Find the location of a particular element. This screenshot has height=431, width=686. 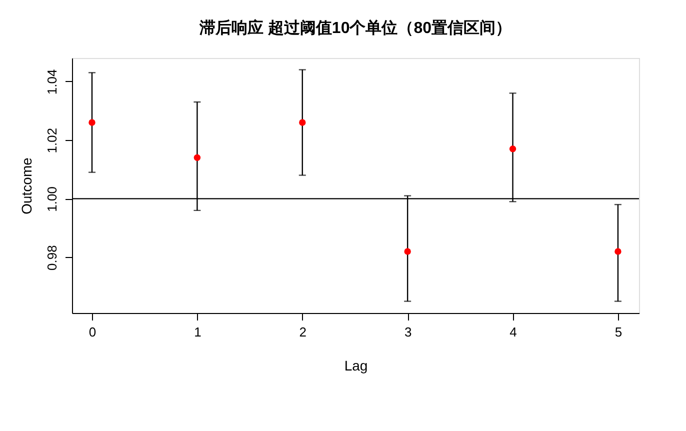

chart-title: 滞后响应 超过阈值10个单位（80置信区间） is located at coordinates (355, 27).